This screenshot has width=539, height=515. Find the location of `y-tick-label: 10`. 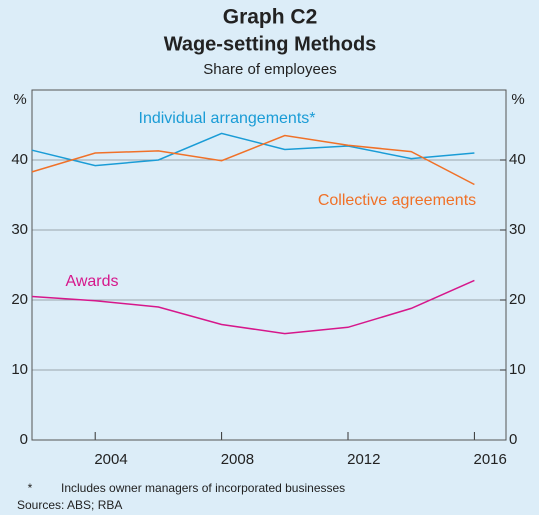

y-tick-label: 10 is located at coordinates (19, 369).